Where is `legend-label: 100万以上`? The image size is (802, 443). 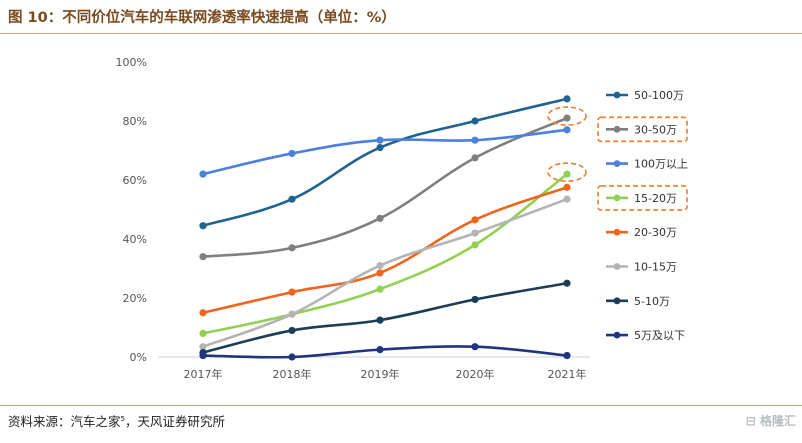
legend-label: 100万以上 is located at coordinates (661, 164).